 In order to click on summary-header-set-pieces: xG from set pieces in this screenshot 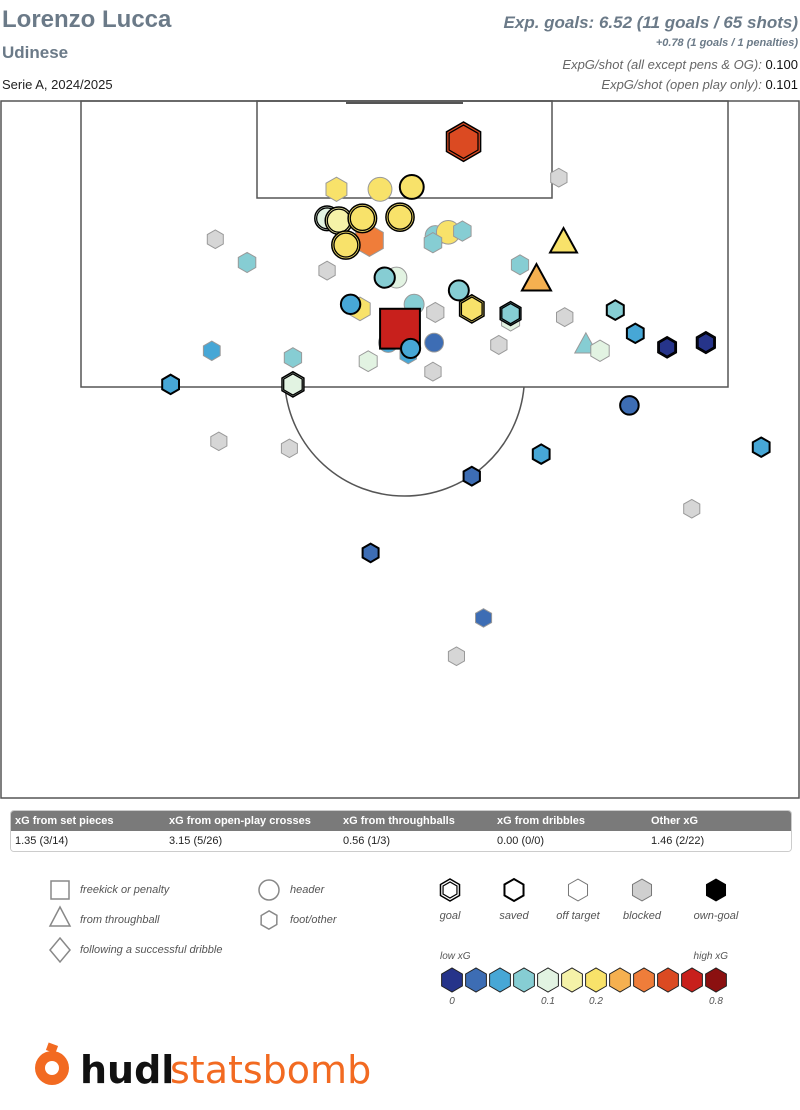, I will do `click(64, 821)`.